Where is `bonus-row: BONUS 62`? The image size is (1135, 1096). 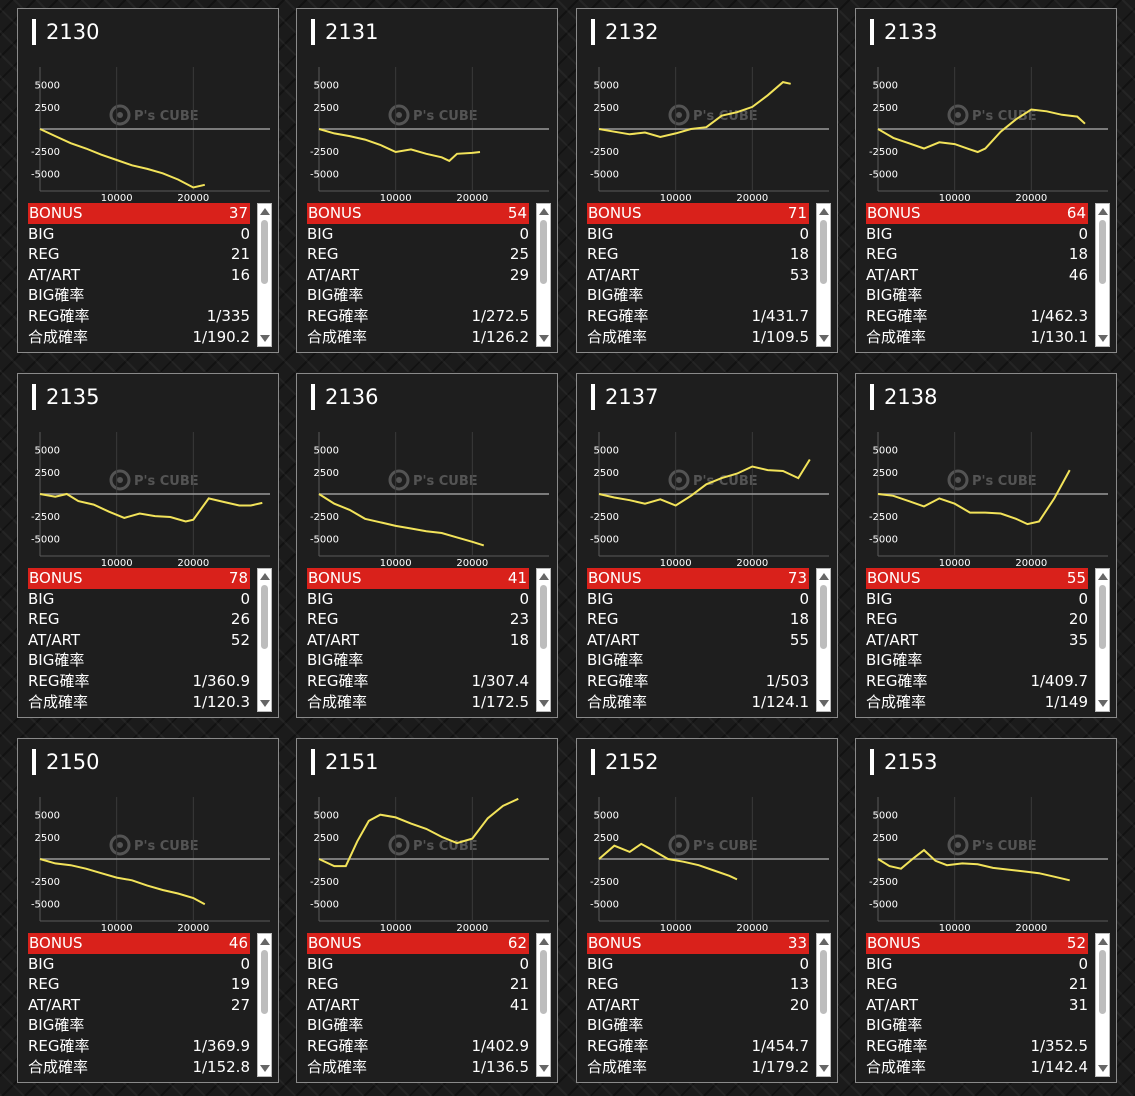 bonus-row: BONUS 62 is located at coordinates (418, 943).